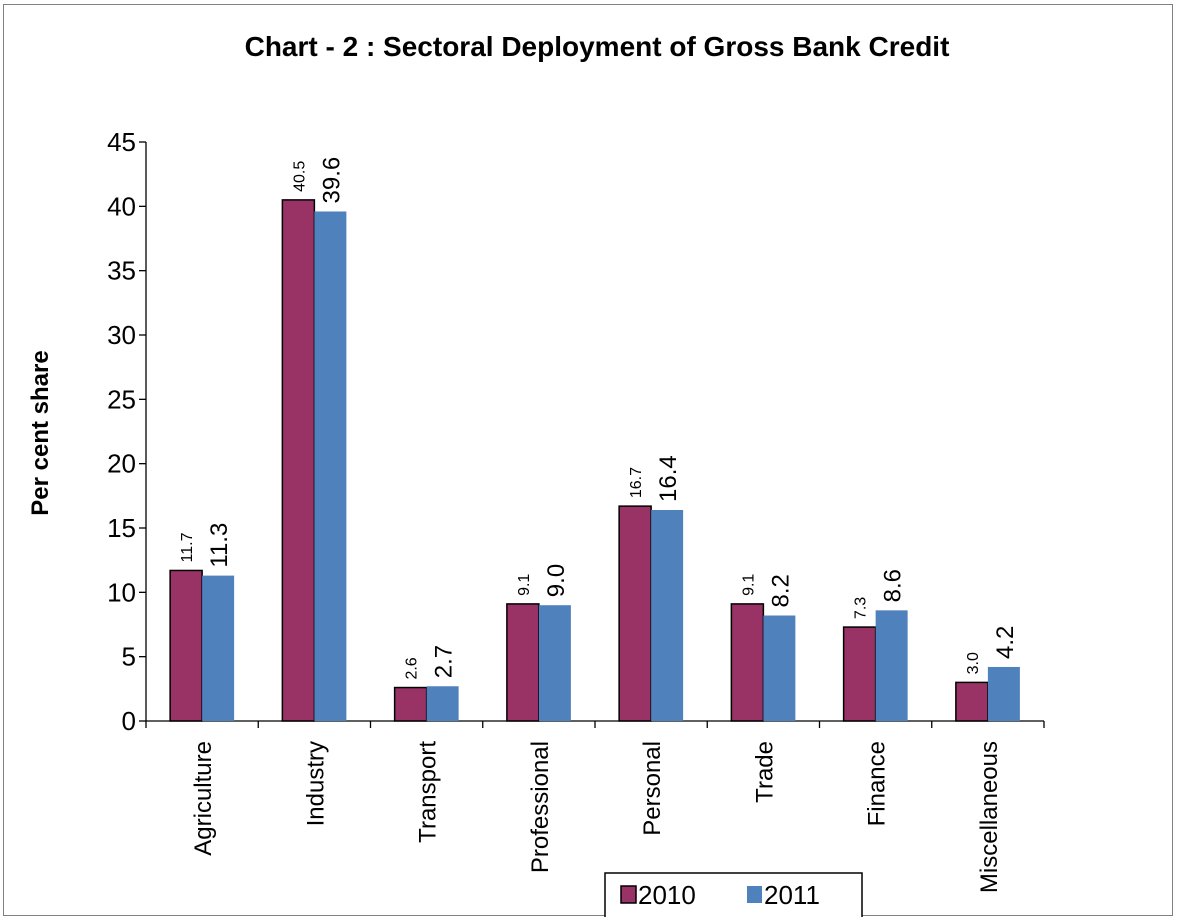 Image resolution: width=1177 pixels, height=920 pixels. What do you see at coordinates (652, 788) in the screenshot?
I see `category-label-personal: Personal` at bounding box center [652, 788].